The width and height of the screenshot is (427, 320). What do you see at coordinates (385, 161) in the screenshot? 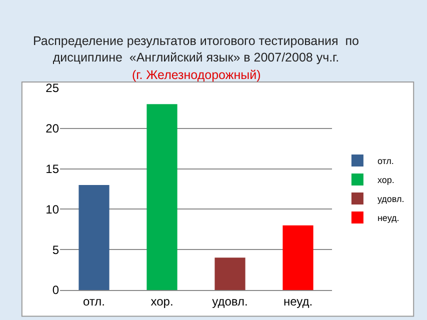
I see `legend-label: отл.` at bounding box center [385, 161].